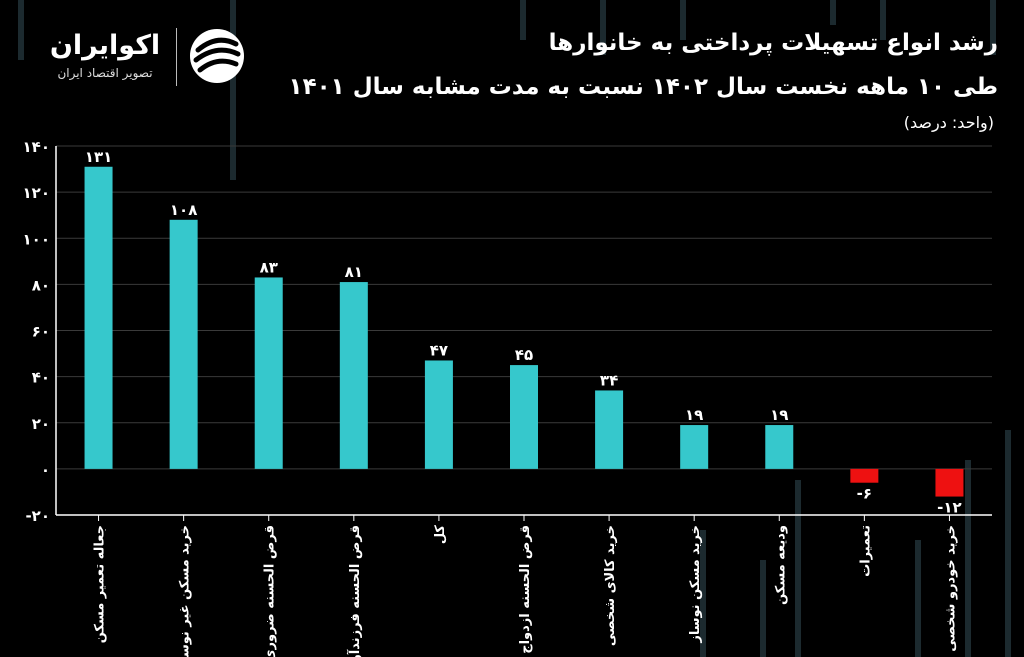  Describe the element at coordinates (105, 45) in the screenshot. I see `logo-name: اکوایران` at that location.